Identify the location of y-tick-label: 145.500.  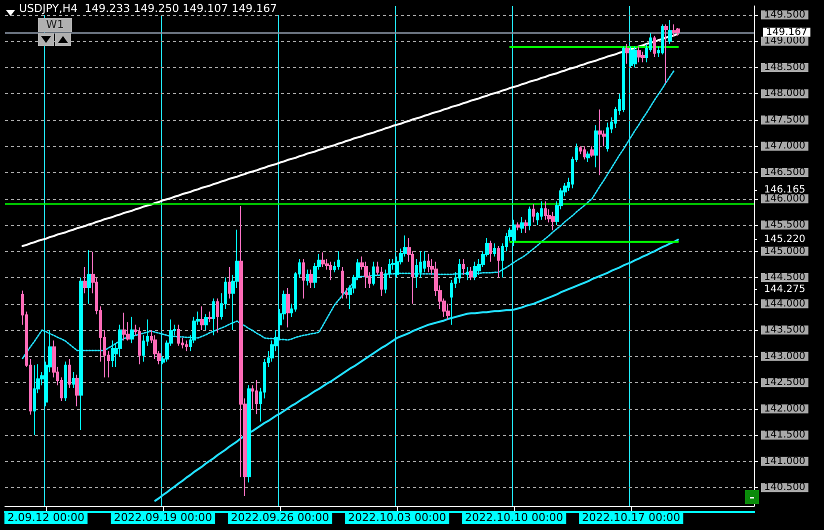
(785, 225).